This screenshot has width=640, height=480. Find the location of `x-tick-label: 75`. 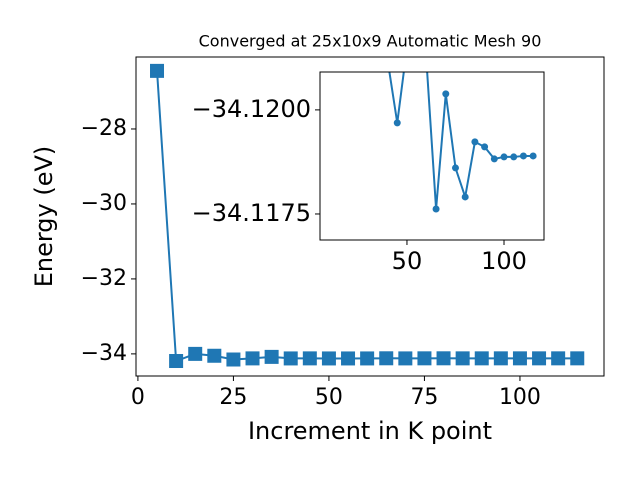

x-tick-label: 75 is located at coordinates (424, 397).